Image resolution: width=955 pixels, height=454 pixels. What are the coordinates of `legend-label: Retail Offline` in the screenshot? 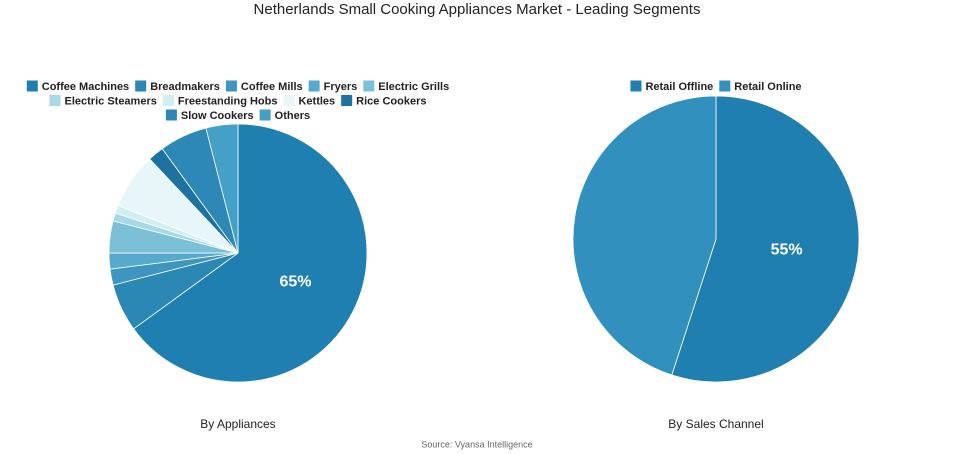 It's located at (679, 87).